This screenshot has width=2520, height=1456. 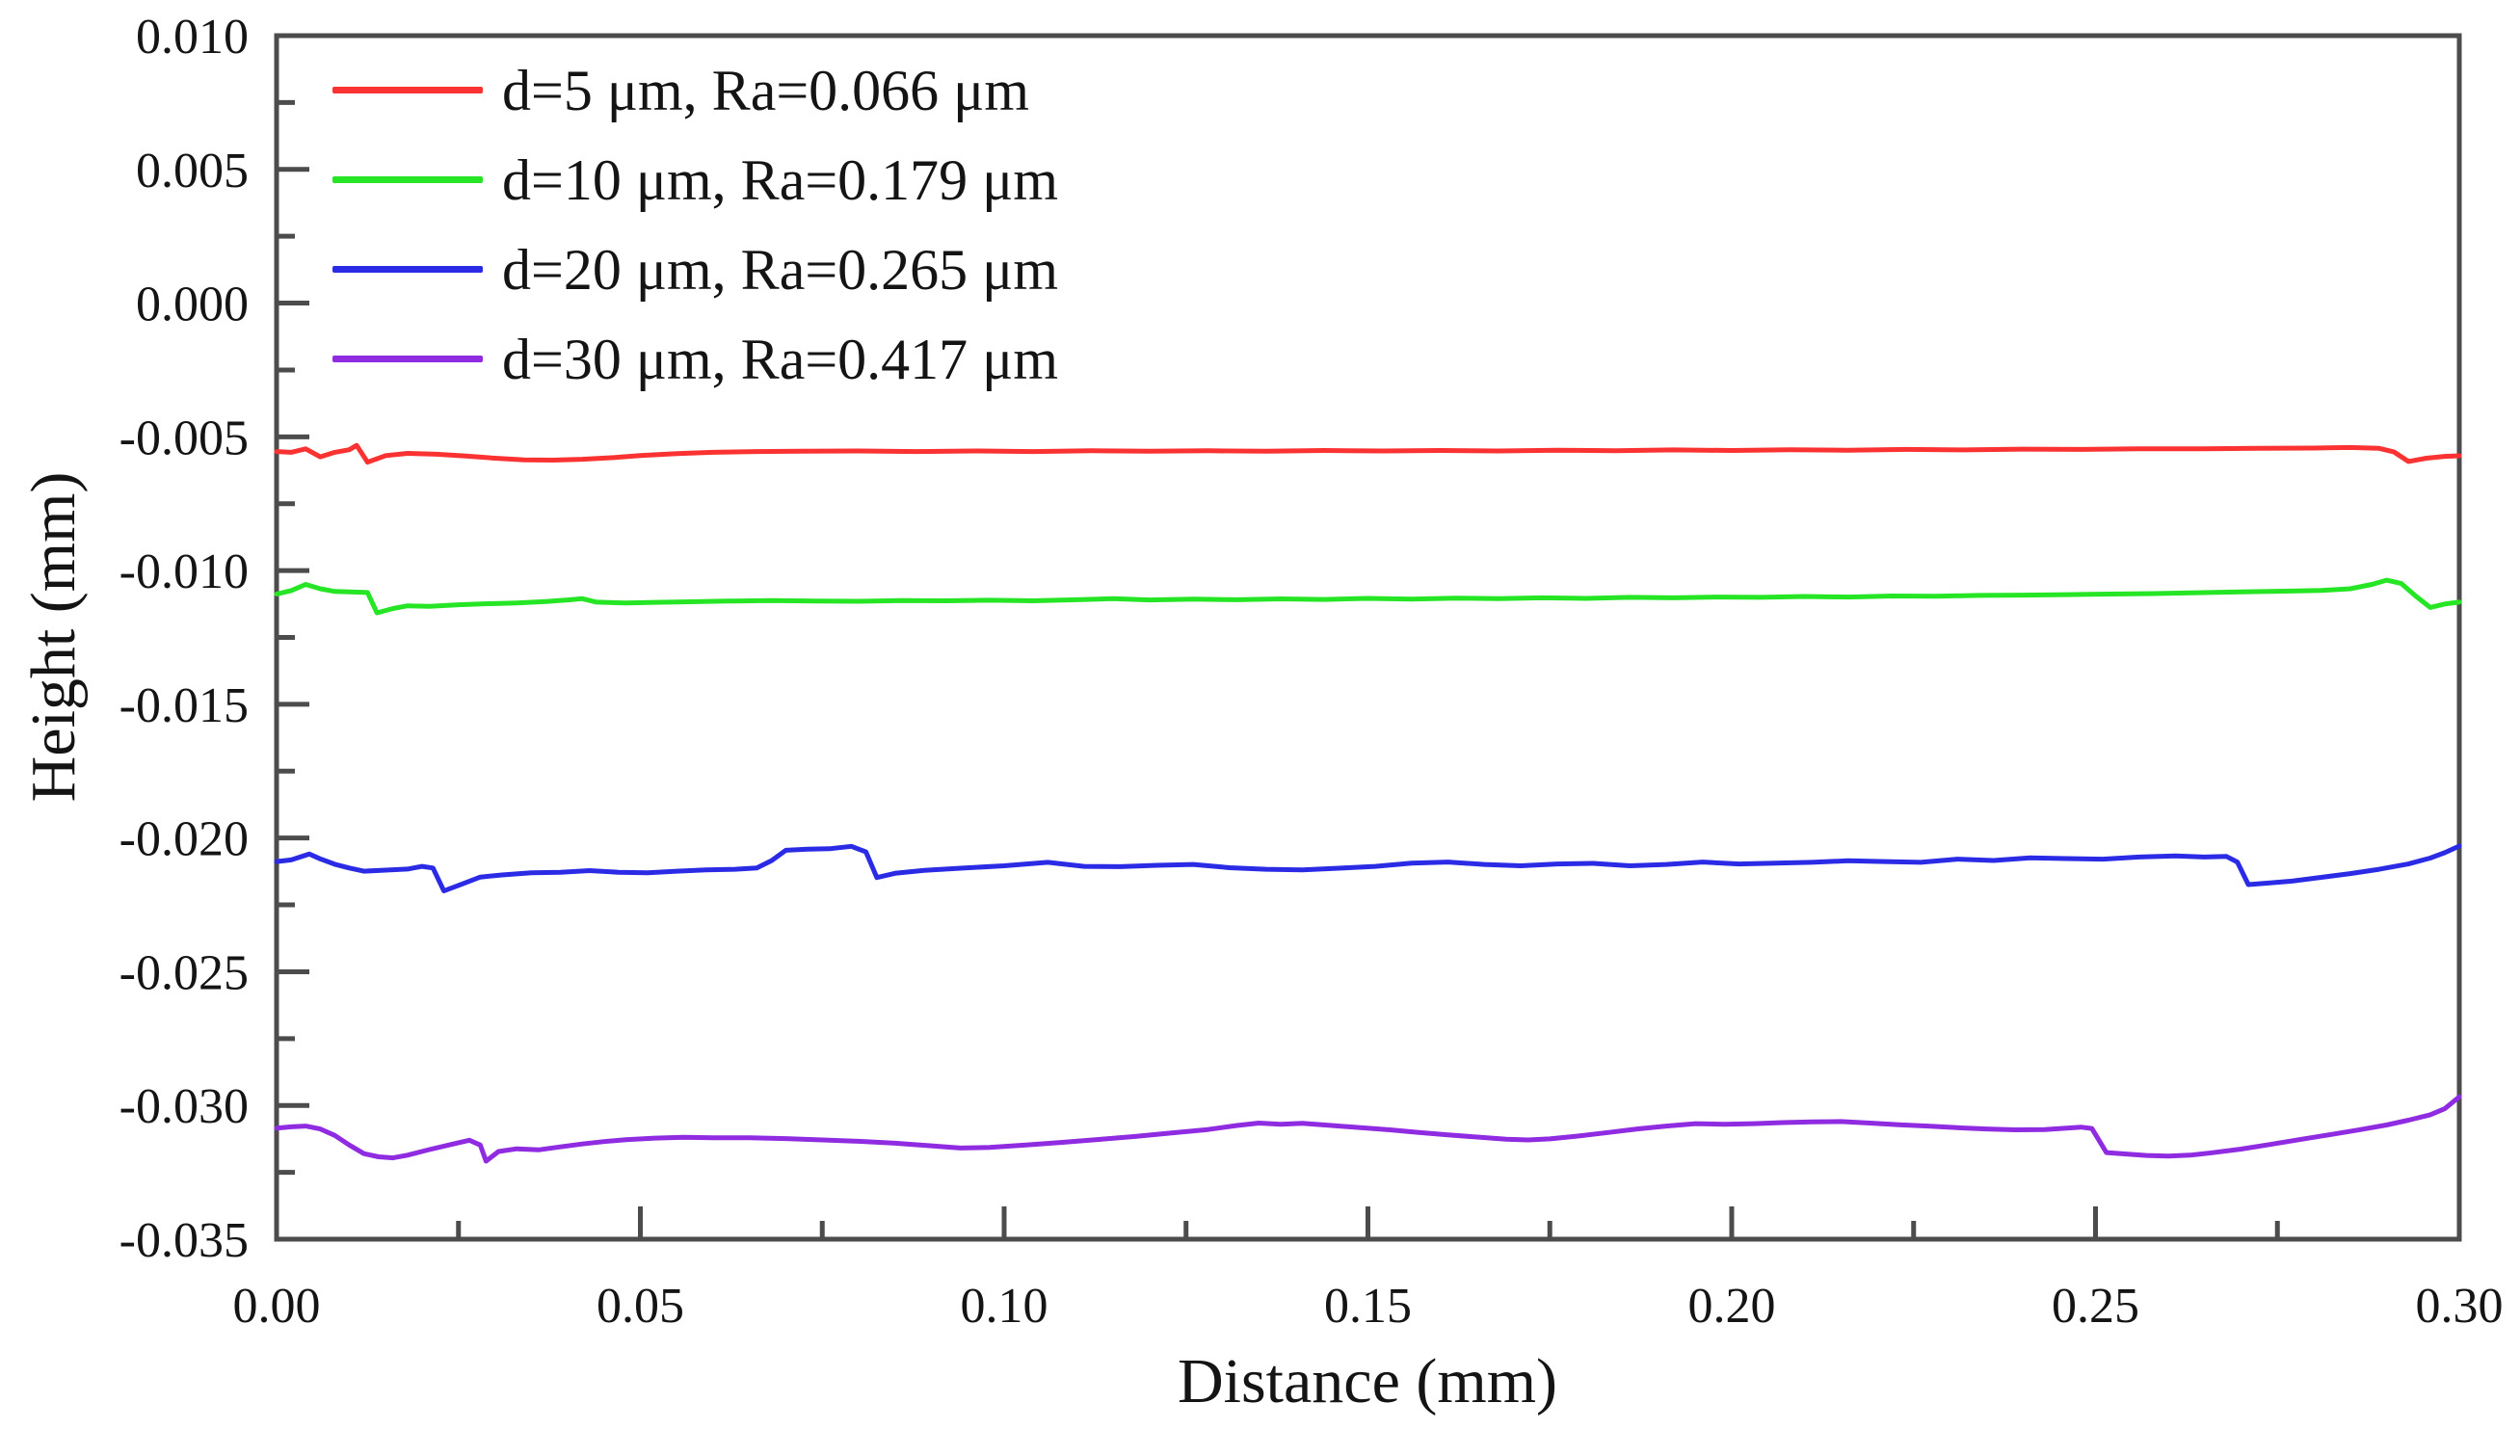 What do you see at coordinates (184, 973) in the screenshot?
I see `y-tick-label: -0.025` at bounding box center [184, 973].